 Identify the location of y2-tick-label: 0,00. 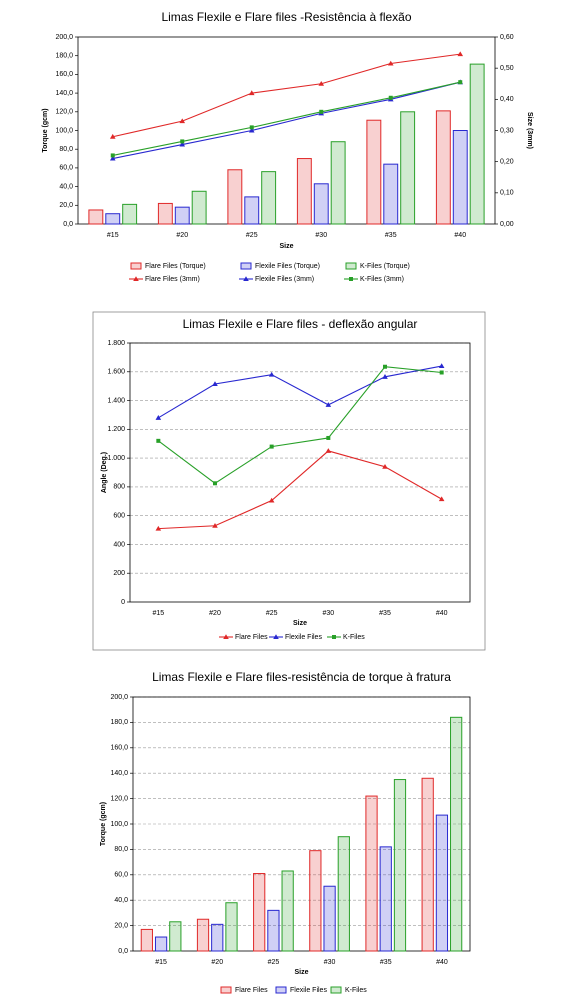
(507, 224).